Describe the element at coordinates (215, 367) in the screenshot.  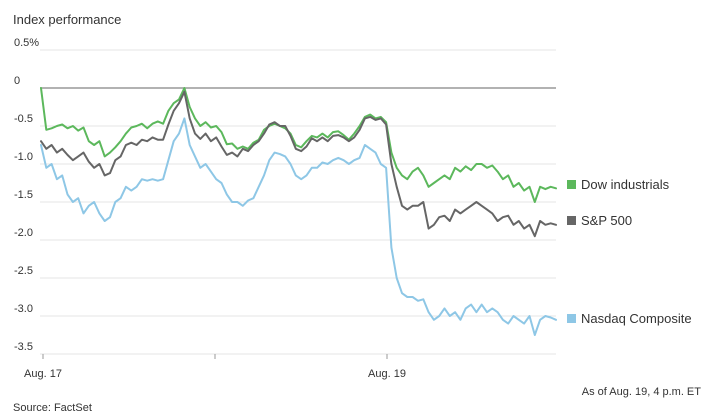
I see `x-axis-ticks: Aug. 17 Aug. 19` at that location.